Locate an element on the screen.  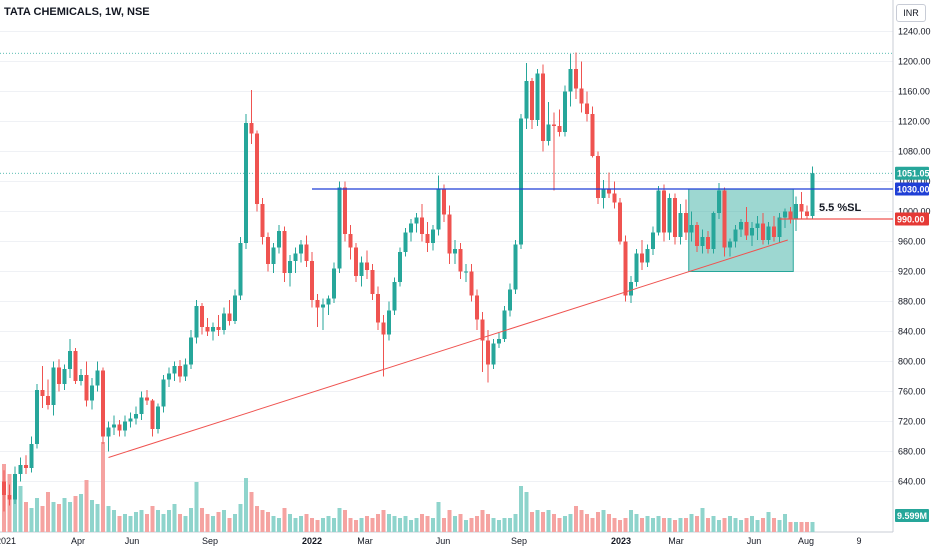
y-tick-label: 1040.00 is located at coordinates (914, 182).